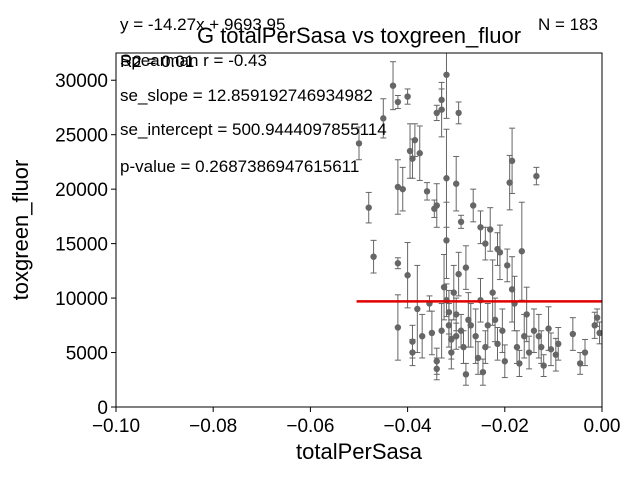 This screenshot has width=640, height=480. What do you see at coordinates (310, 426) in the screenshot?
I see `x-tick-label: −0.06` at bounding box center [310, 426].